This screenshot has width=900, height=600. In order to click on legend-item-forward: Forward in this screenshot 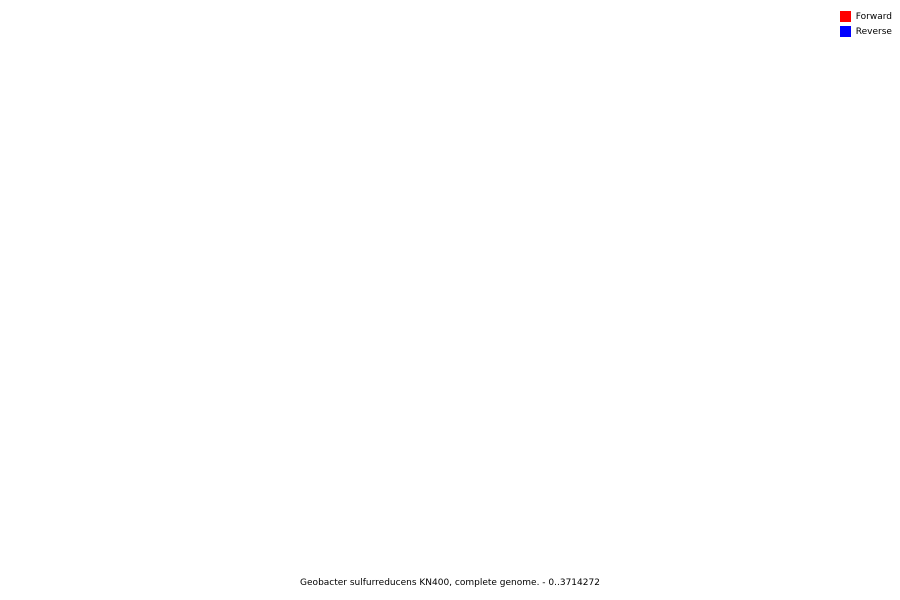, I will do `click(865, 16)`.